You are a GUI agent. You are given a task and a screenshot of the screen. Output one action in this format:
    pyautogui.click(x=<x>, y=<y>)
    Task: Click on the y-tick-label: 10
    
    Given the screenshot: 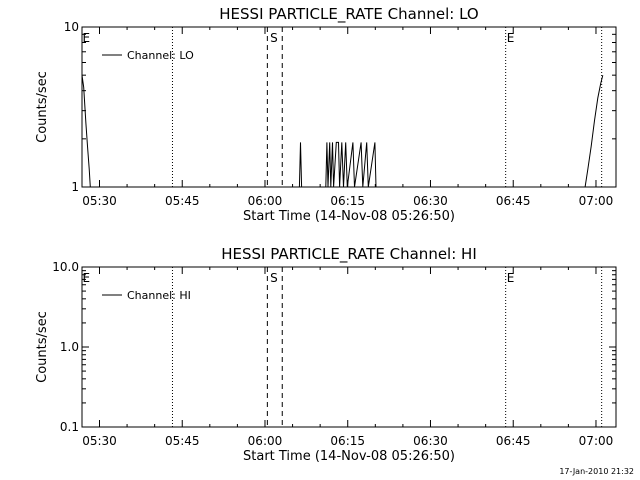 What is the action you would take?
    pyautogui.click(x=71, y=27)
    